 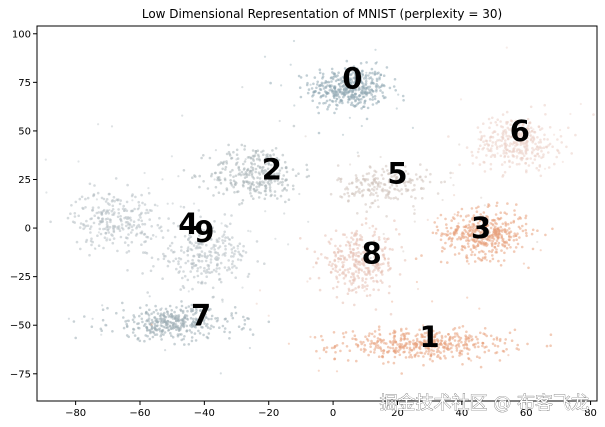 I want to click on cluster-label-7: 7, so click(x=201, y=316).